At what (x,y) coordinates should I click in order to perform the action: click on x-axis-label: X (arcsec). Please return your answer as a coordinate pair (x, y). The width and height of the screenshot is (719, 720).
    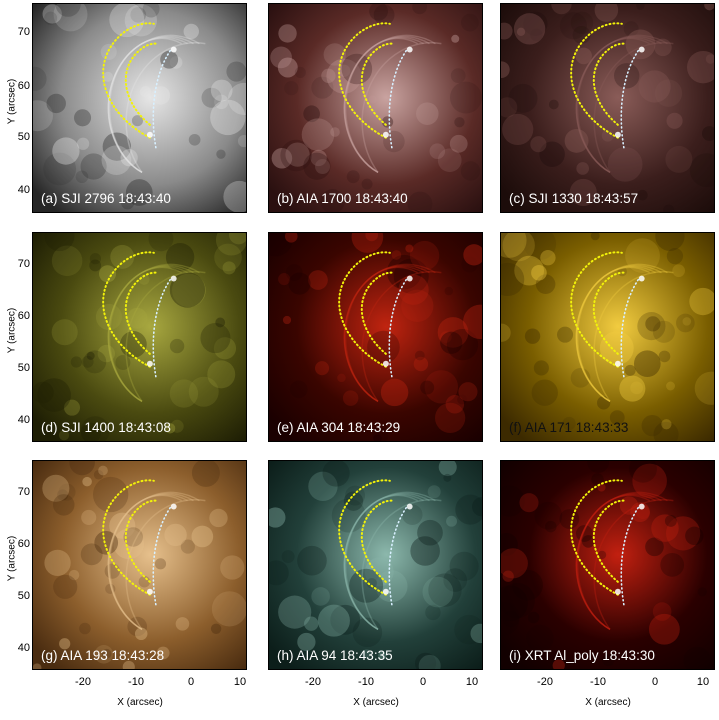
    Looking at the image, I should click on (608, 702).